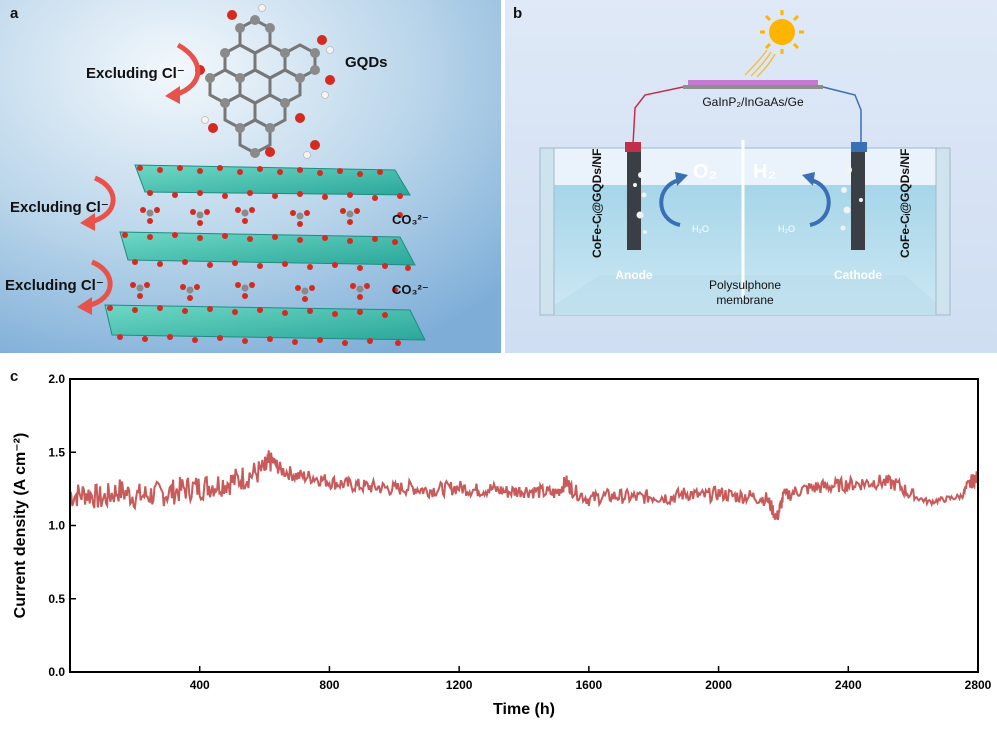  What do you see at coordinates (14, 13) in the screenshot?
I see `panel-a-label: a` at bounding box center [14, 13].